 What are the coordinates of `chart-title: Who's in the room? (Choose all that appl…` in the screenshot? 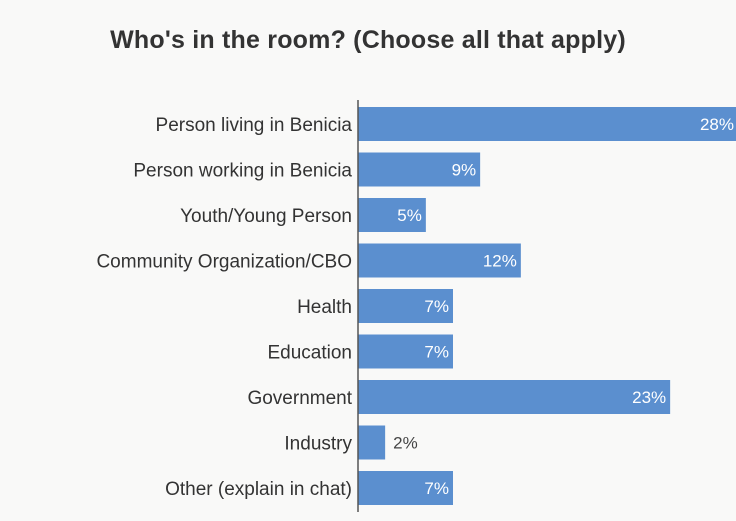 It's located at (368, 40).